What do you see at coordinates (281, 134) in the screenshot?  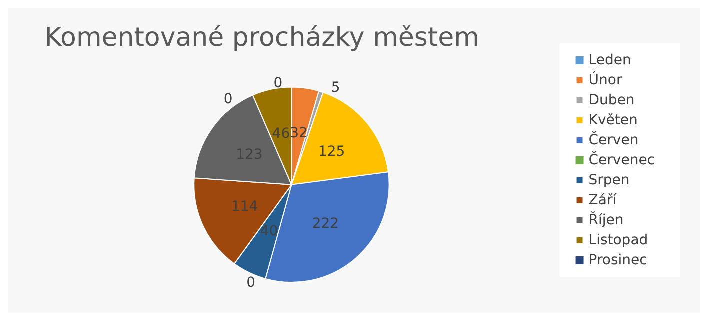 I see `data-label: 46` at bounding box center [281, 134].